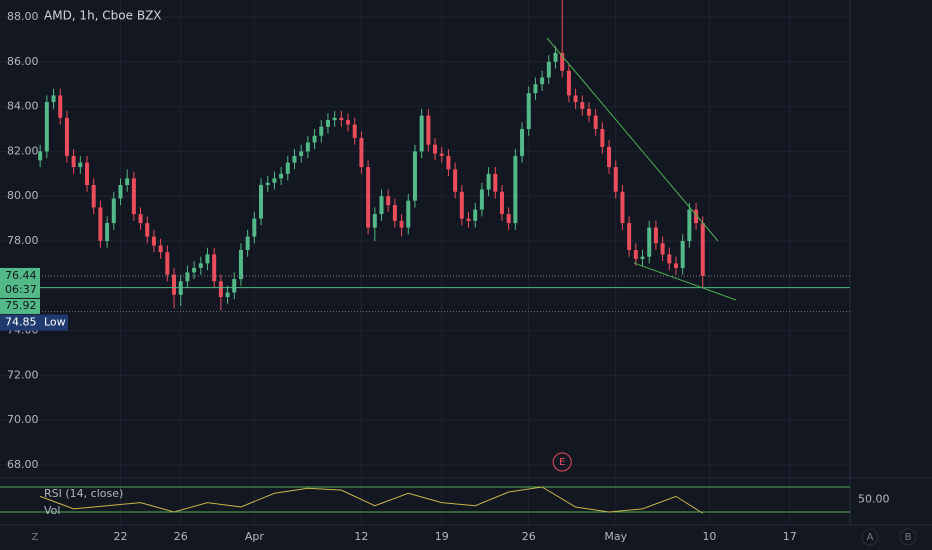 This screenshot has height=550, width=932. I want to click on countdown-label: 06:37, so click(21, 289).